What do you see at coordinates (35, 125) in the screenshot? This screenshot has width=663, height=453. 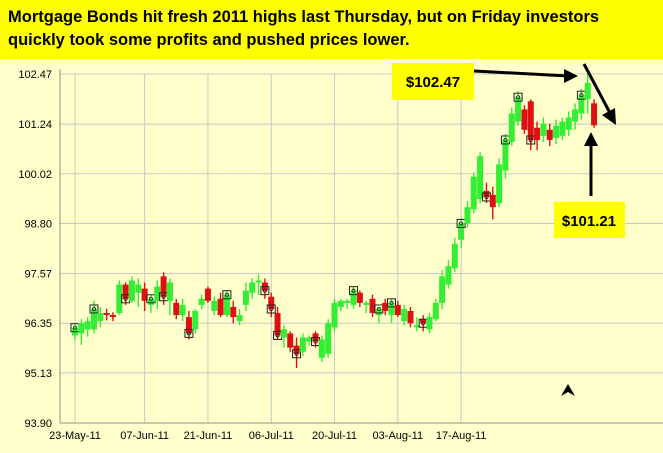 I see `y-tick-label: 101.24` at bounding box center [35, 125].